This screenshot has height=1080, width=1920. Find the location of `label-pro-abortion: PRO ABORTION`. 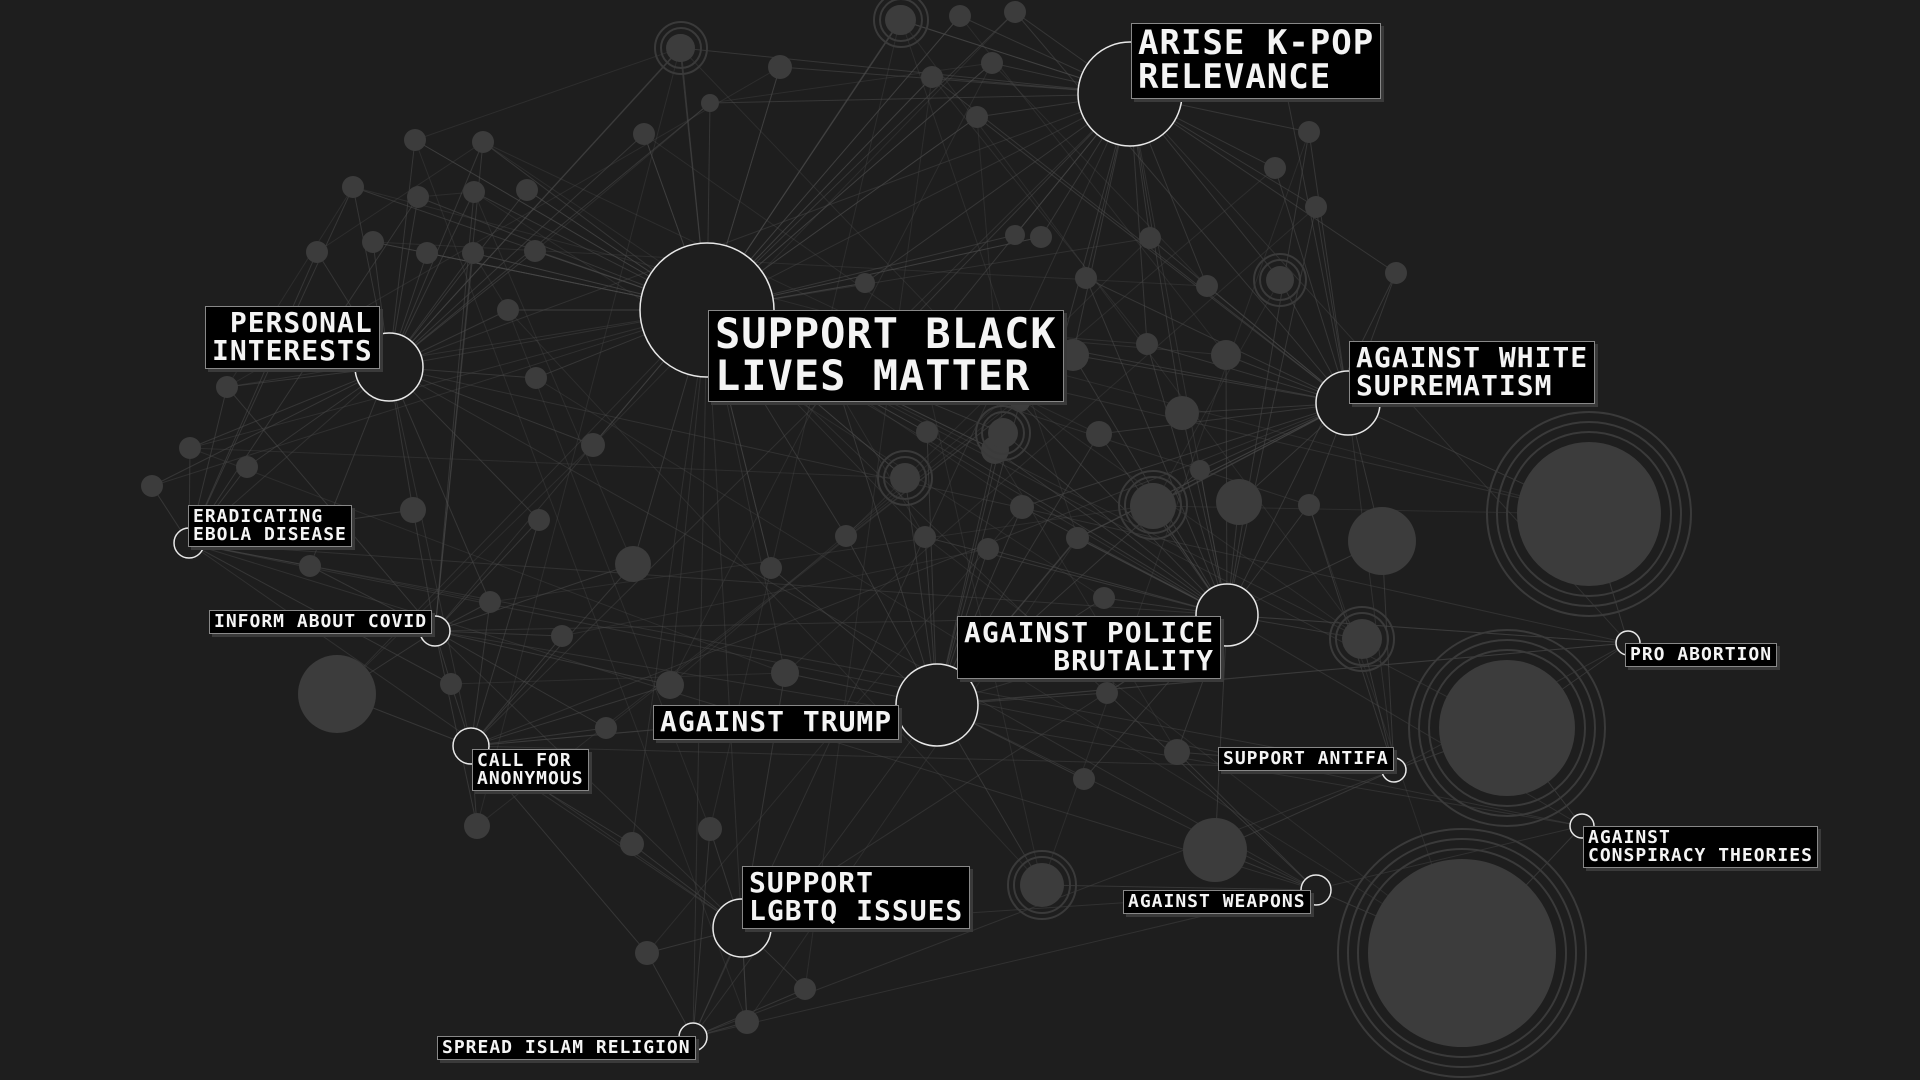

label-pro-abortion: PRO ABORTION is located at coordinates (1701, 655).